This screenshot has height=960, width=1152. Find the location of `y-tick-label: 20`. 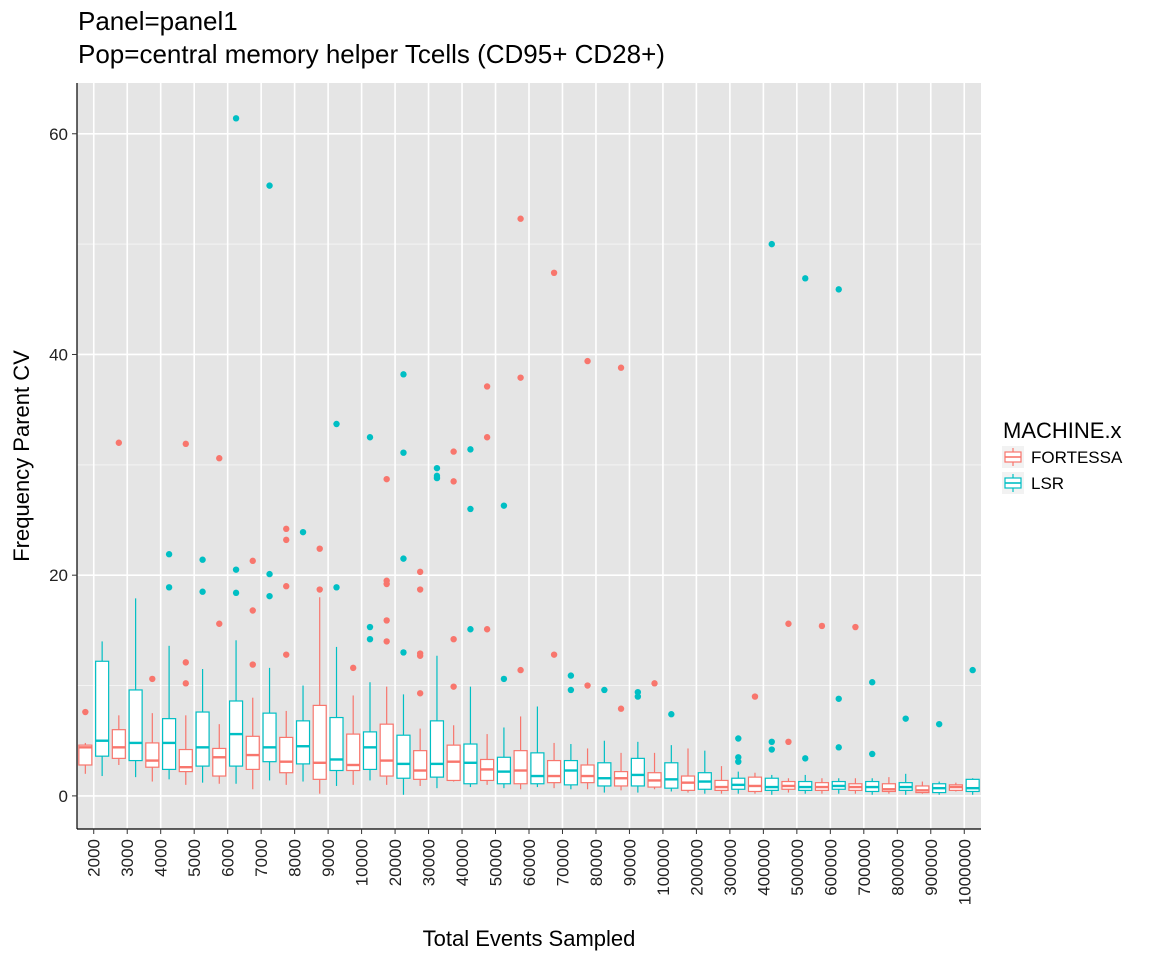

y-tick-label: 20 is located at coordinates (58, 575).